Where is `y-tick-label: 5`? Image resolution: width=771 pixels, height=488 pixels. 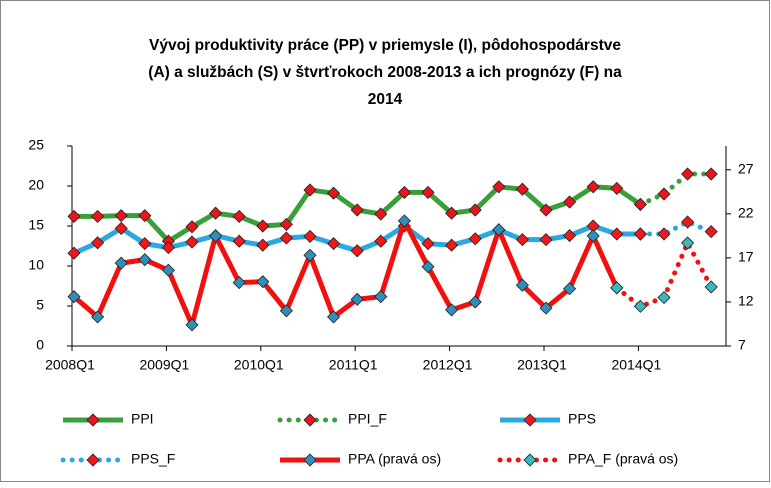
y-tick-label: 5 is located at coordinates (40, 305).